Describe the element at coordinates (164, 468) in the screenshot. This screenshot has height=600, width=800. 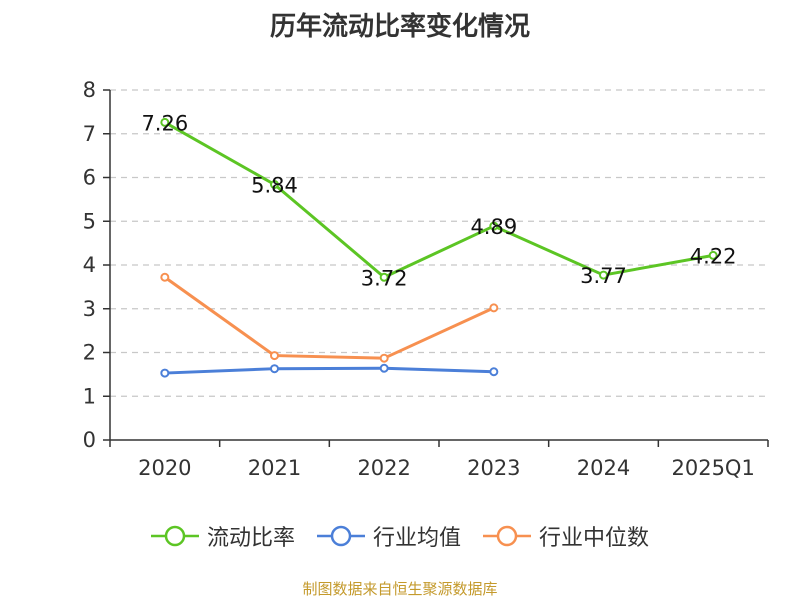
I see `x-tick-label: 2020` at that location.